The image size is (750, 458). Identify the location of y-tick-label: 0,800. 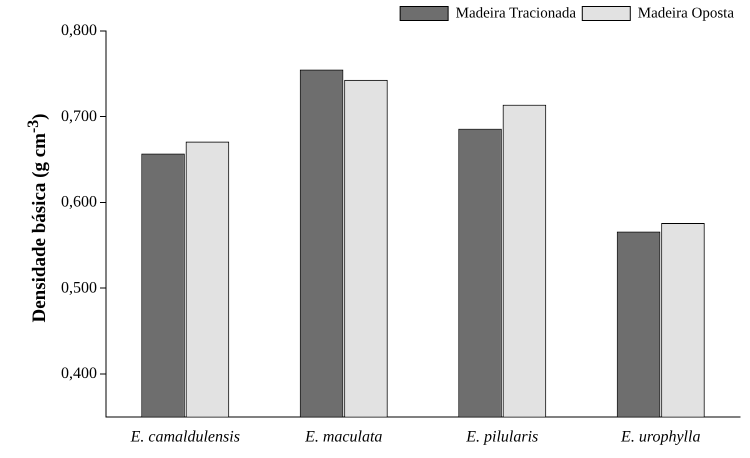
(79, 31).